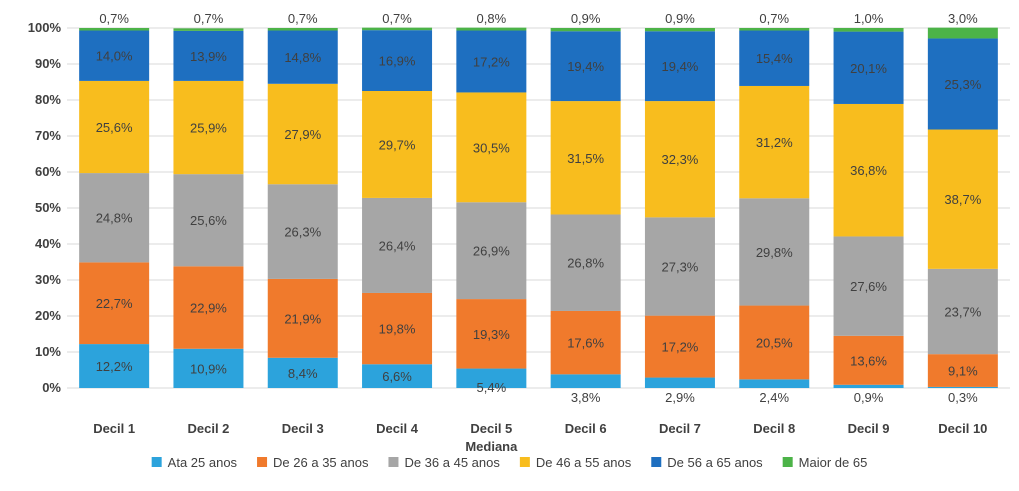 The height and width of the screenshot is (491, 1019). I want to click on data-label: 27,3%, so click(680, 267).